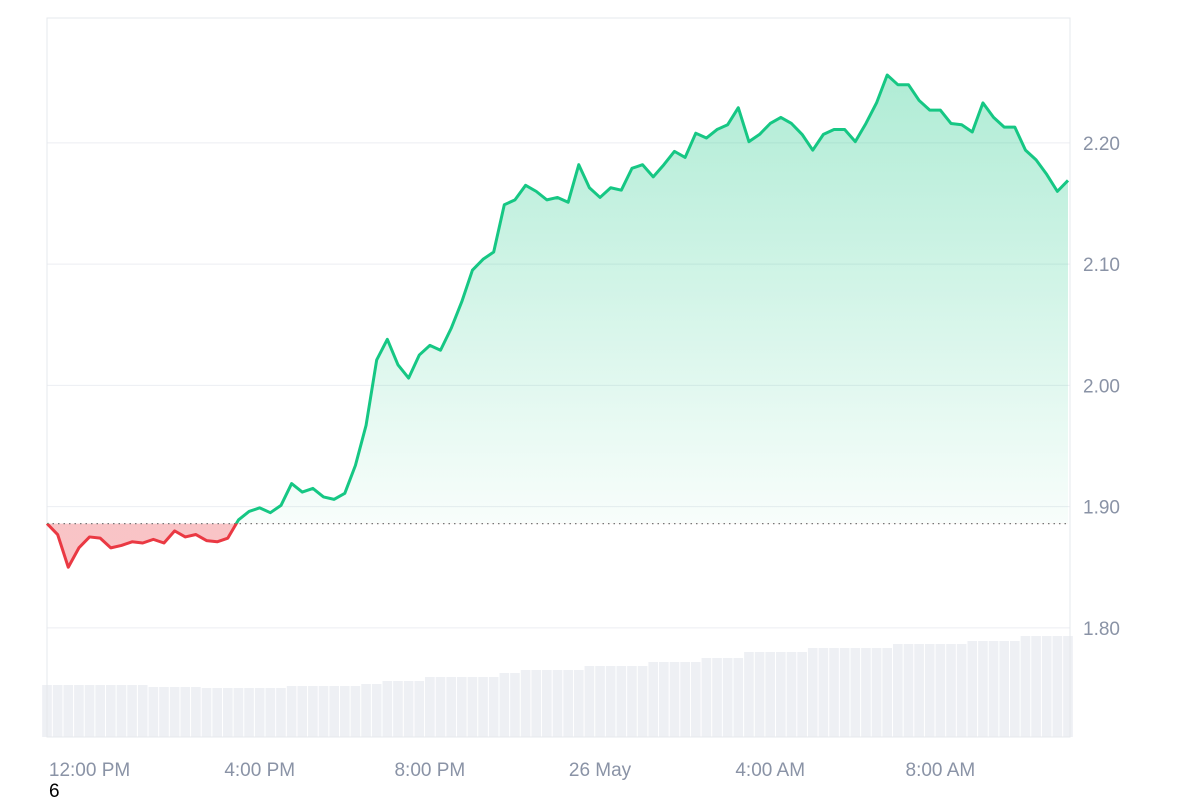 The width and height of the screenshot is (1200, 800). Describe the element at coordinates (429, 770) in the screenshot. I see `x-tick-label: 8:00 PM` at that location.